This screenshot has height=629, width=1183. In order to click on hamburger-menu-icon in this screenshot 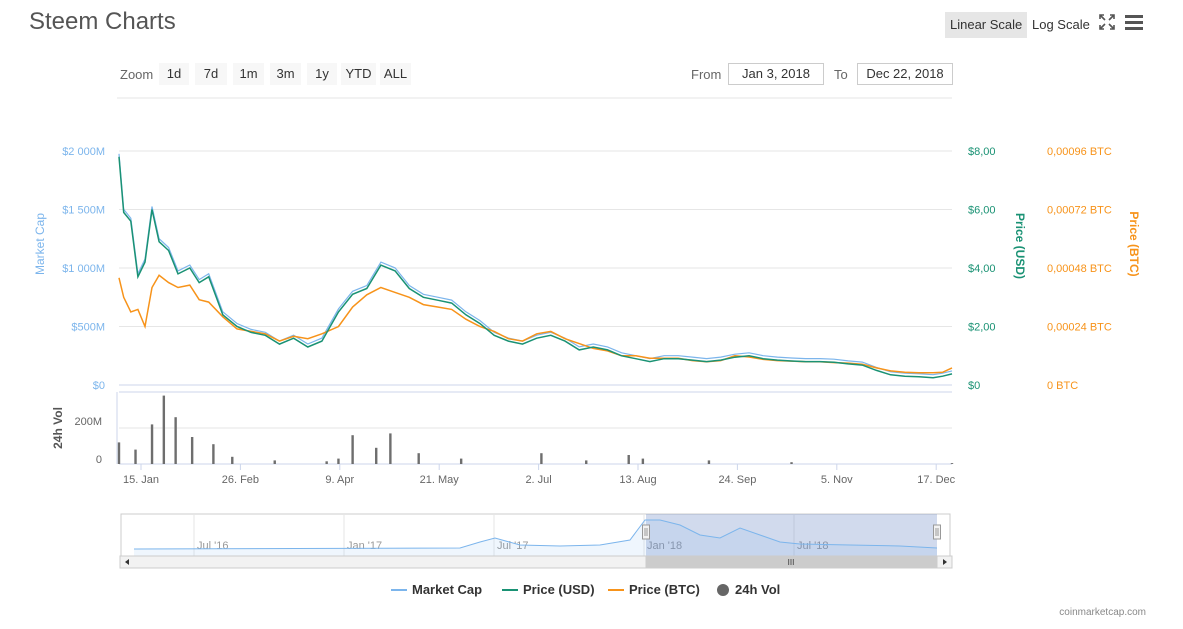, I will do `click(1134, 24)`.